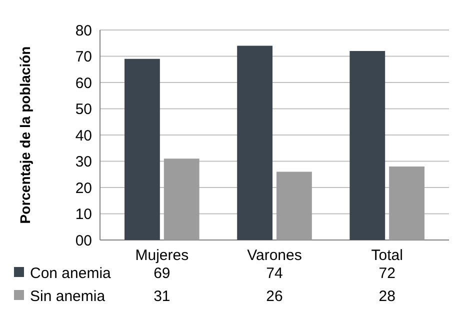 The width and height of the screenshot is (469, 320). Describe the element at coordinates (274, 296) in the screenshot. I see `data-label: 26` at that location.